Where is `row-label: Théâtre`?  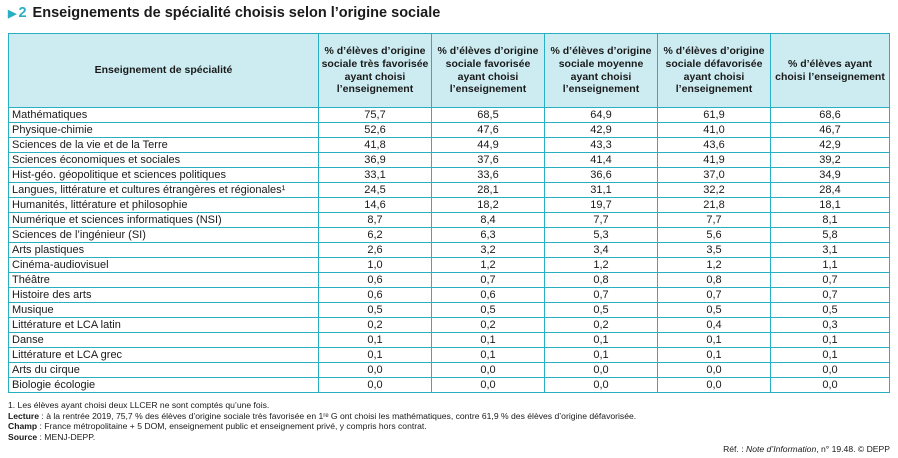 row-label: Théâtre is located at coordinates (163, 280).